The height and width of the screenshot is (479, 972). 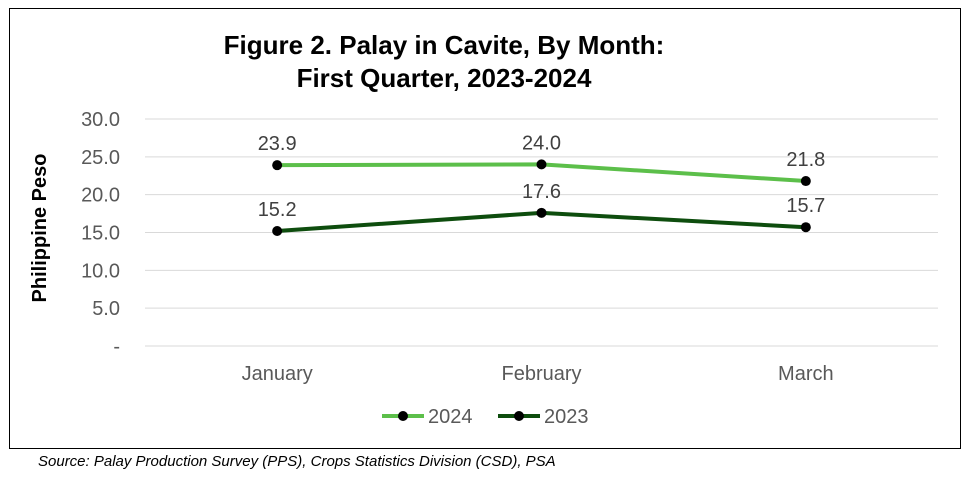 What do you see at coordinates (40, 228) in the screenshot?
I see `y-axis-label: Philippine Peso` at bounding box center [40, 228].